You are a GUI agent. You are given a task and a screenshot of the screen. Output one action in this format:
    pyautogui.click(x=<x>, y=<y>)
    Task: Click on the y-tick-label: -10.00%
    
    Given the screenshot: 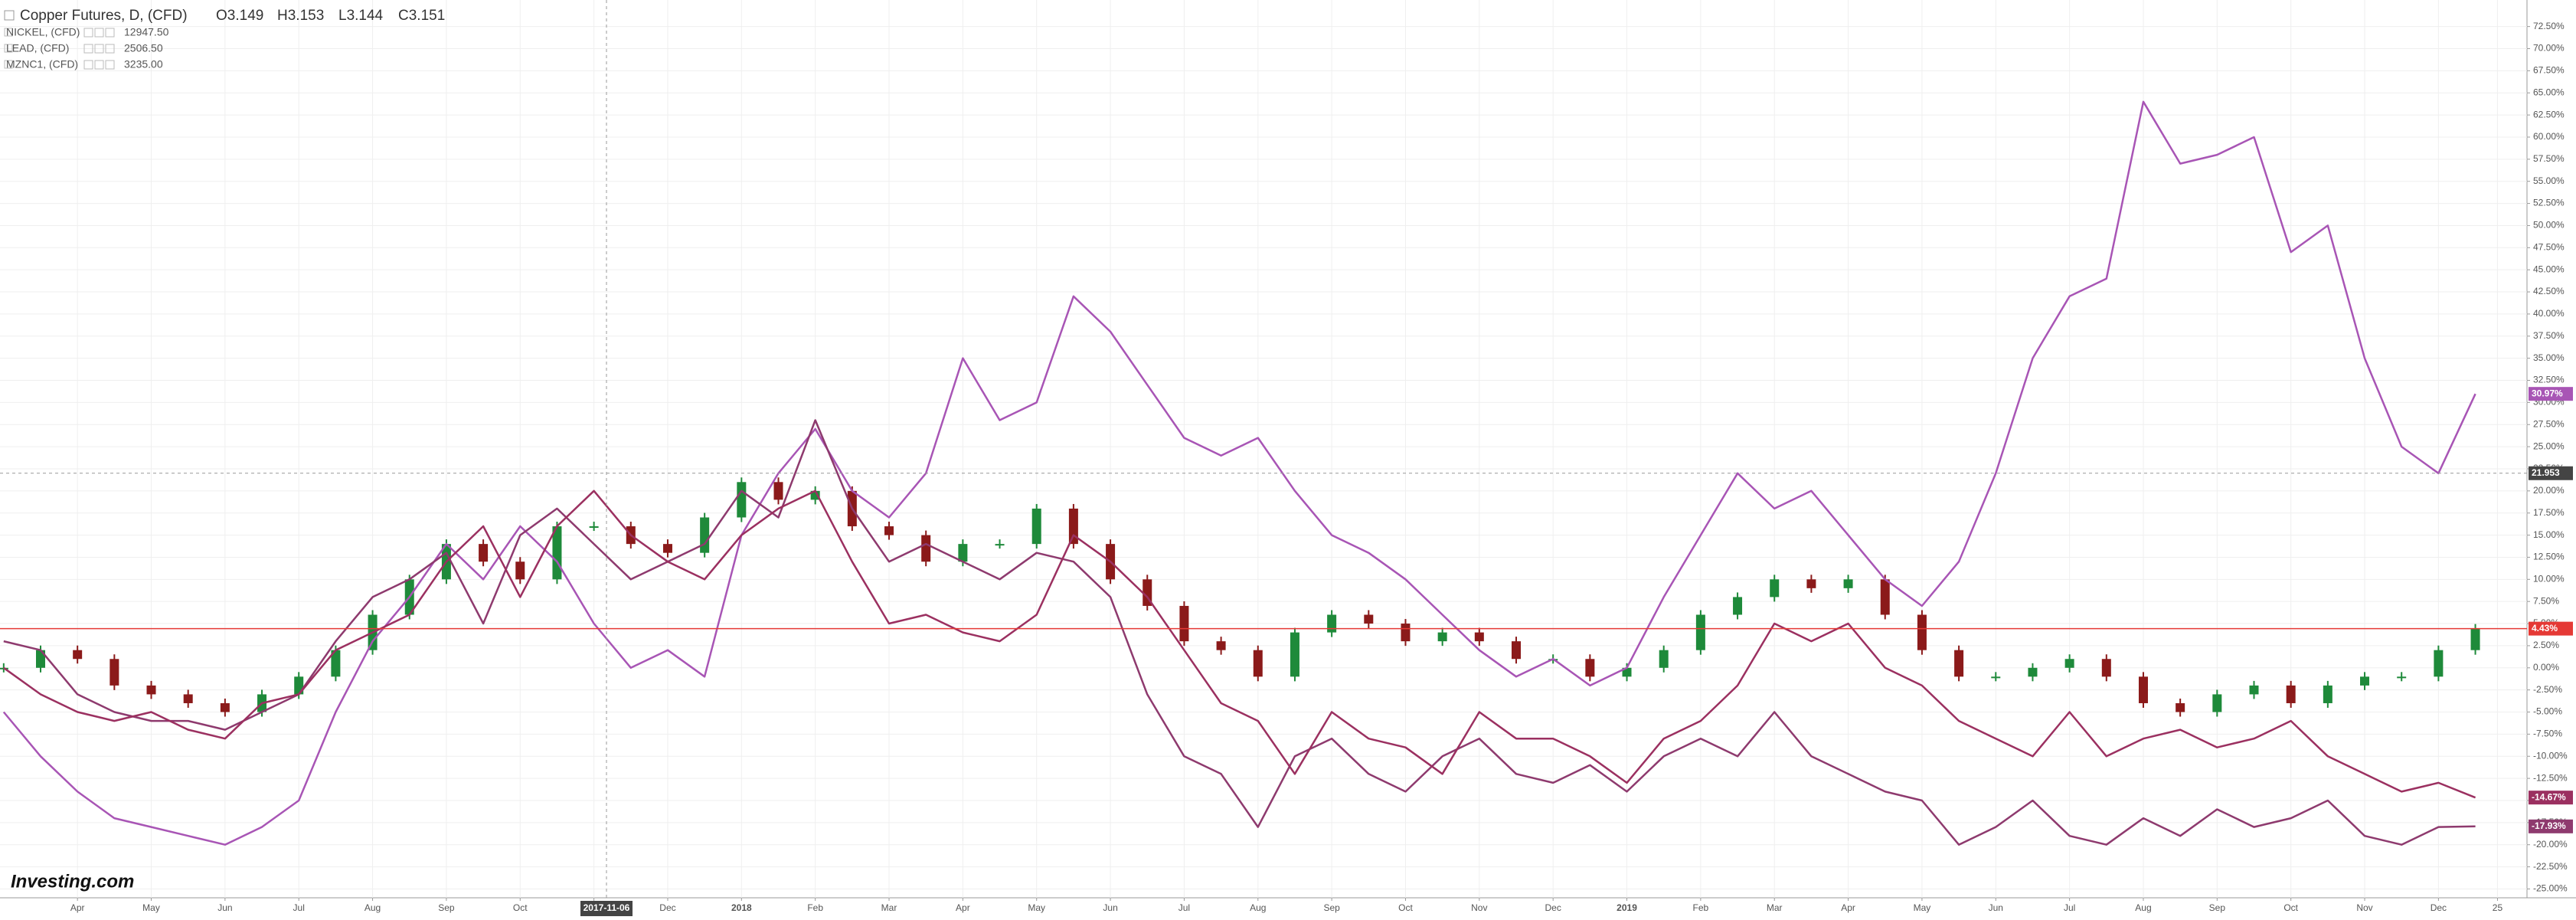 What is the action you would take?
    pyautogui.click(x=2550, y=755)
    